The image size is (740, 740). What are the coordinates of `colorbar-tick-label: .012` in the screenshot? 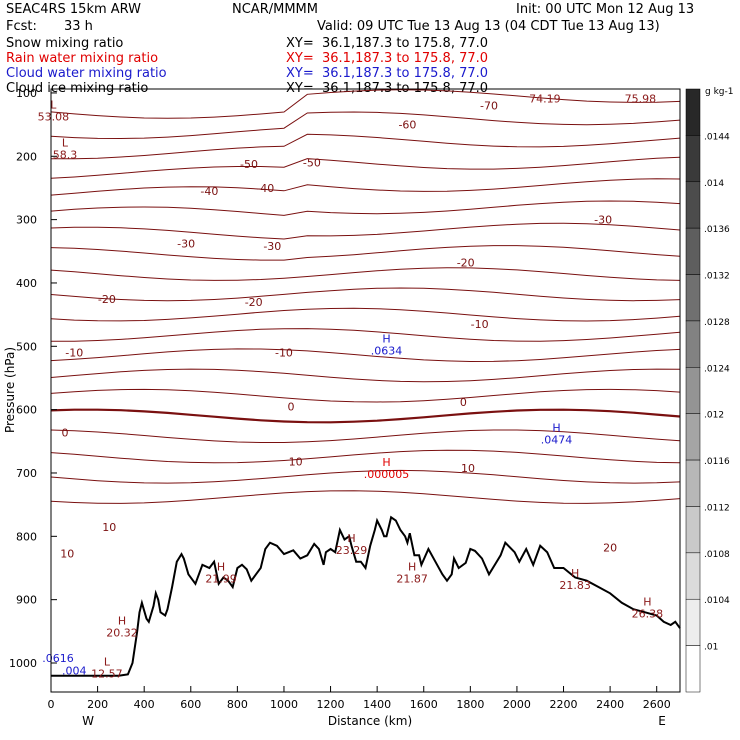 It's located at (714, 416).